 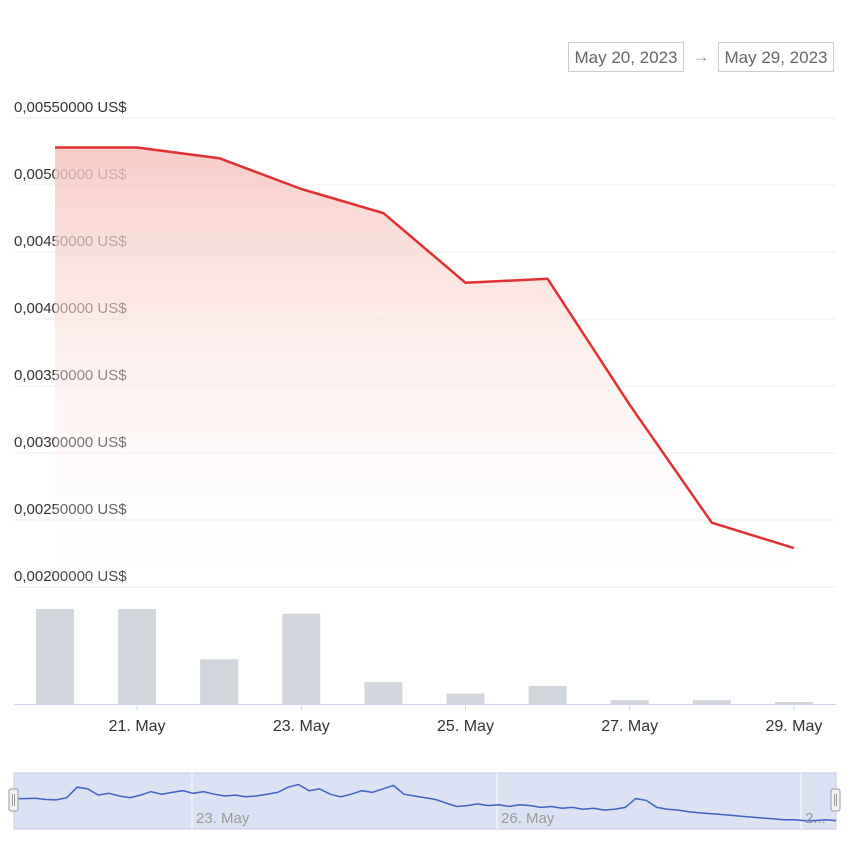 I want to click on x-tick-label: 23. May, so click(x=301, y=726).